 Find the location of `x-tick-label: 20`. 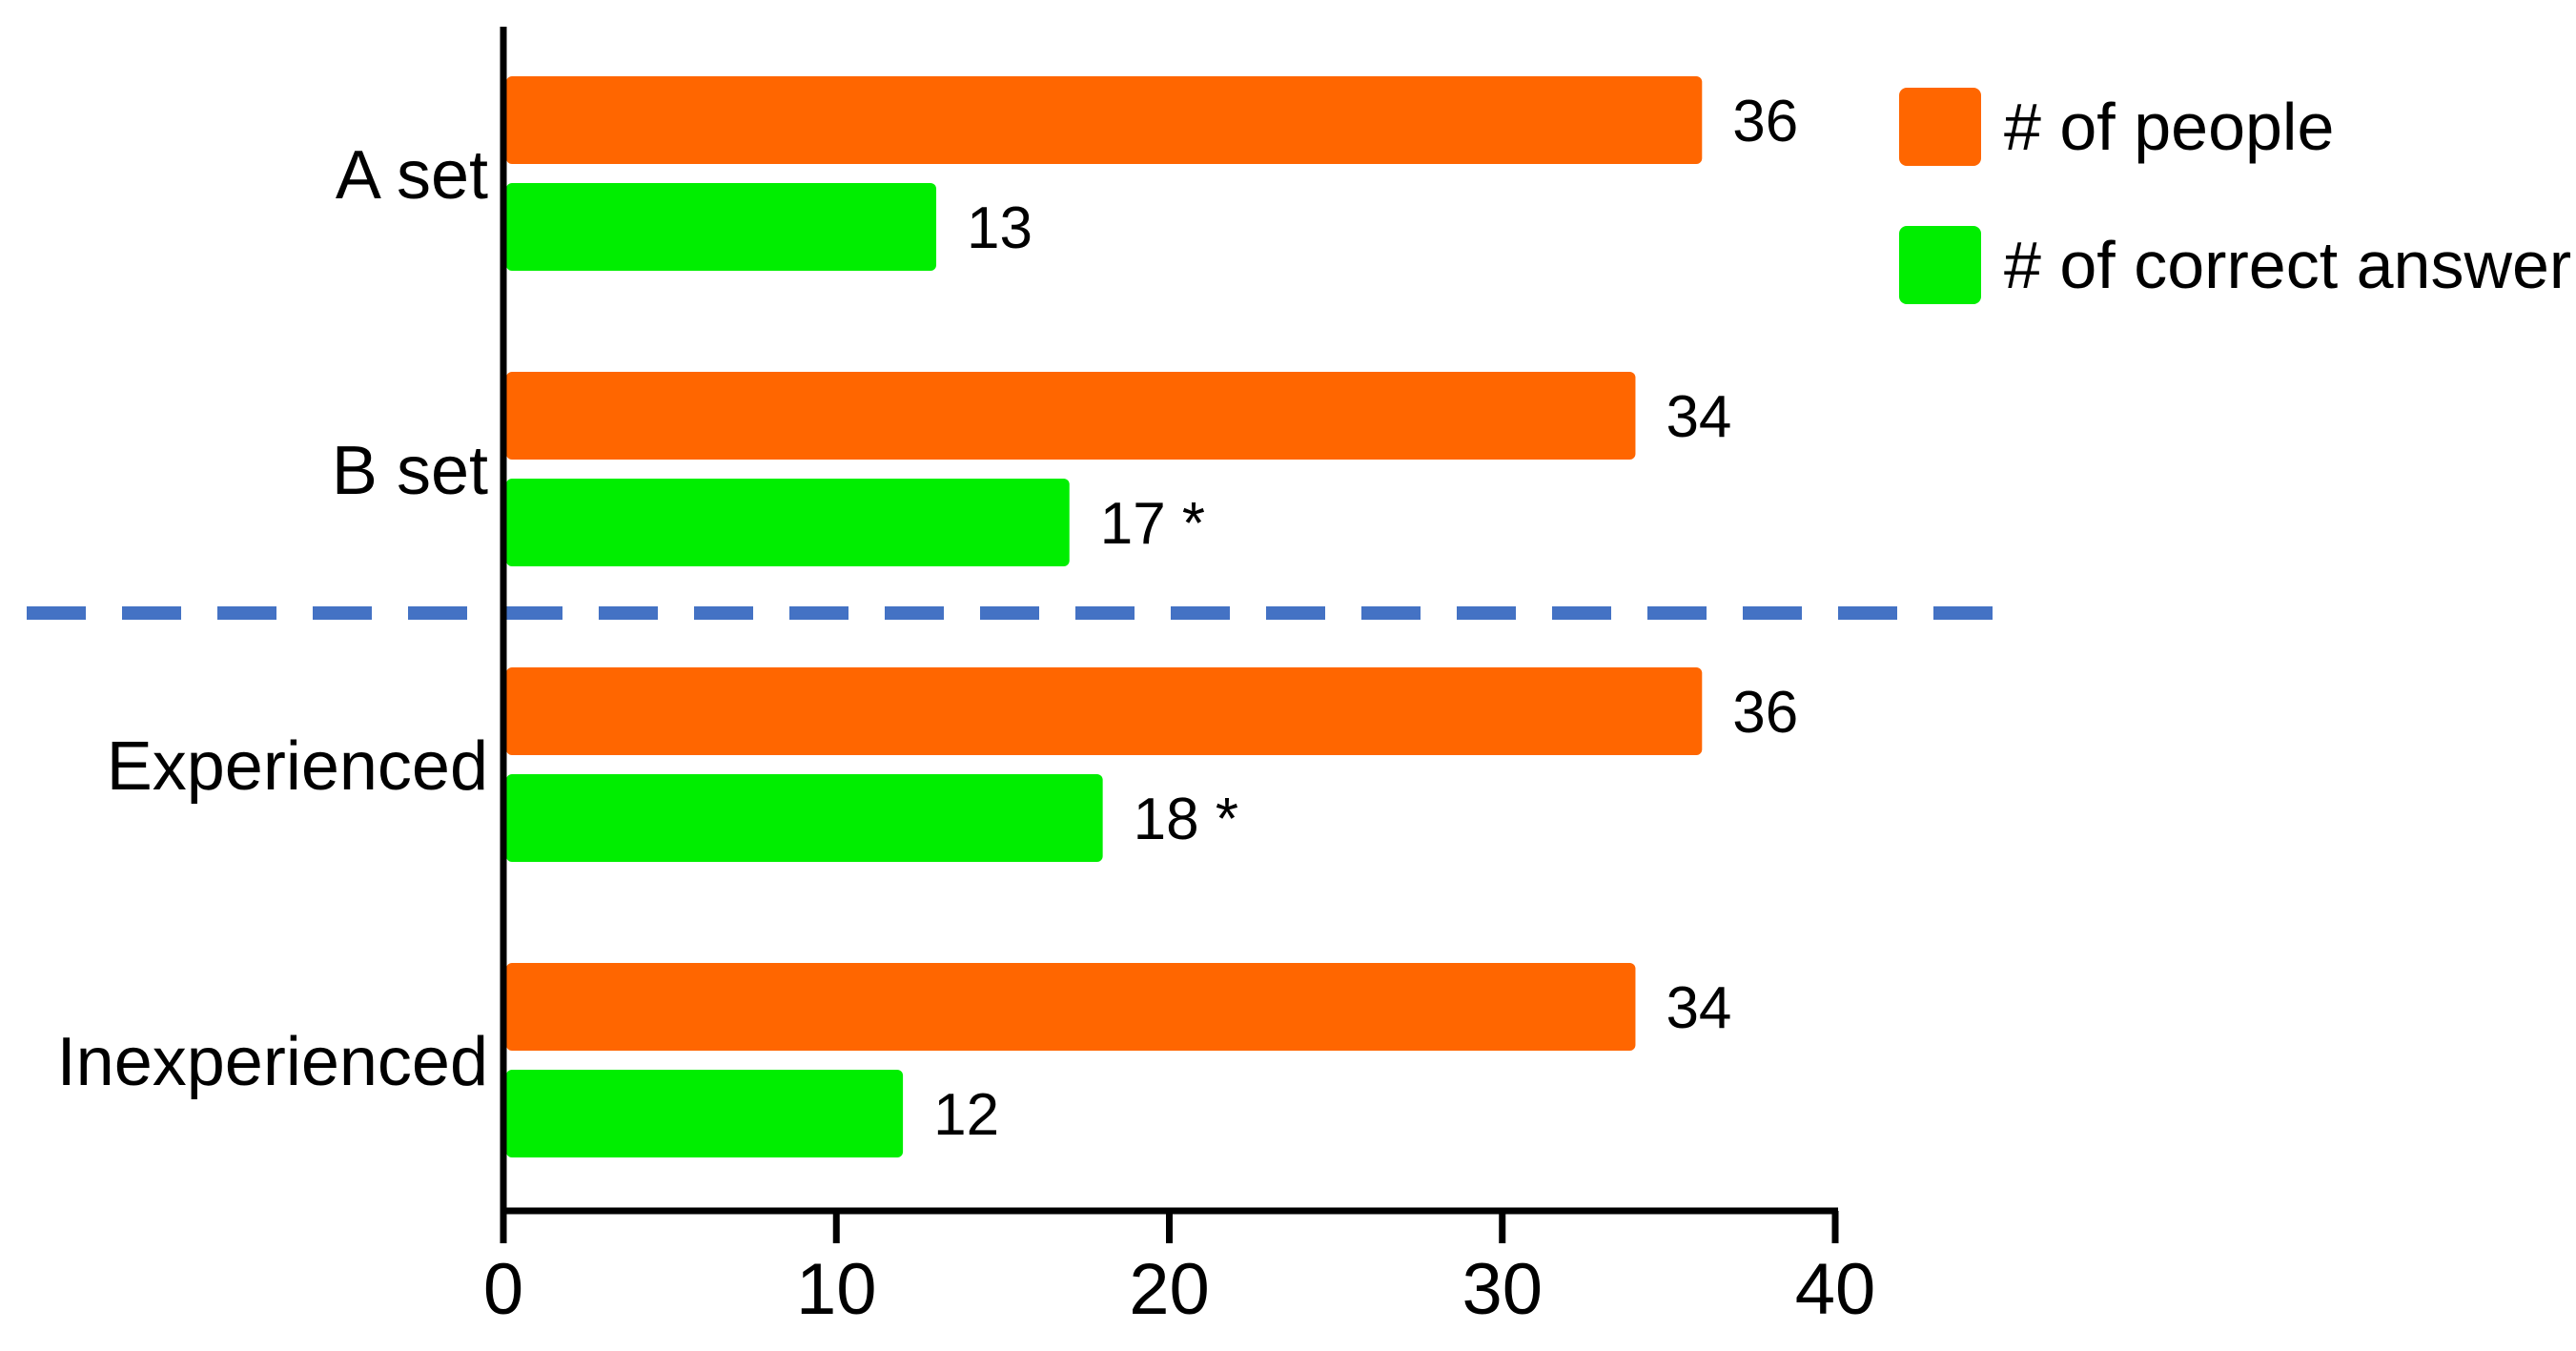

x-tick-label: 20 is located at coordinates (1169, 1290).